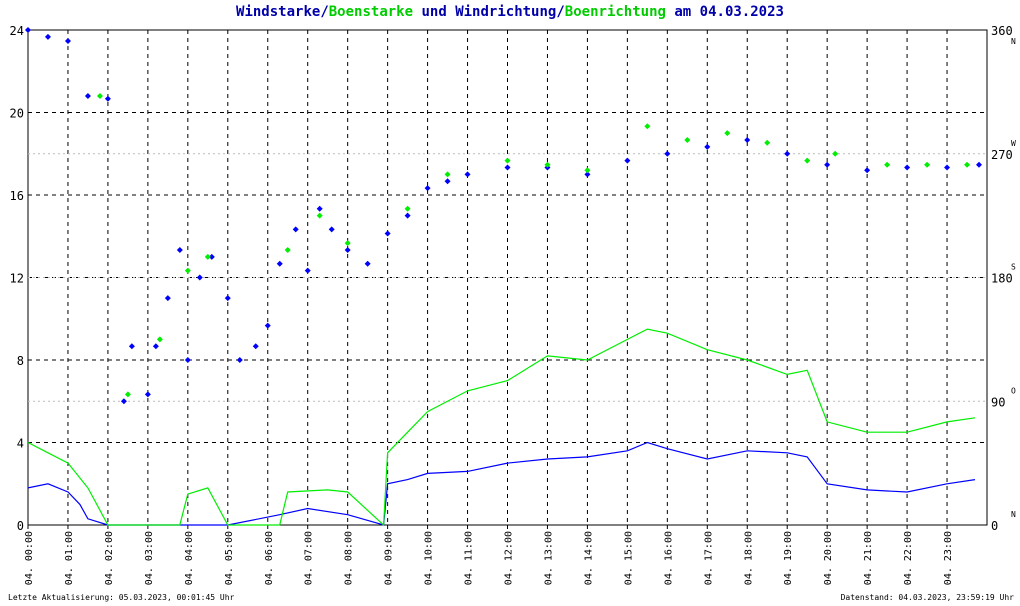 This screenshot has width=1020, height=606. What do you see at coordinates (20, 444) in the screenshot?
I see `y-left-tick-label: 4` at bounding box center [20, 444].